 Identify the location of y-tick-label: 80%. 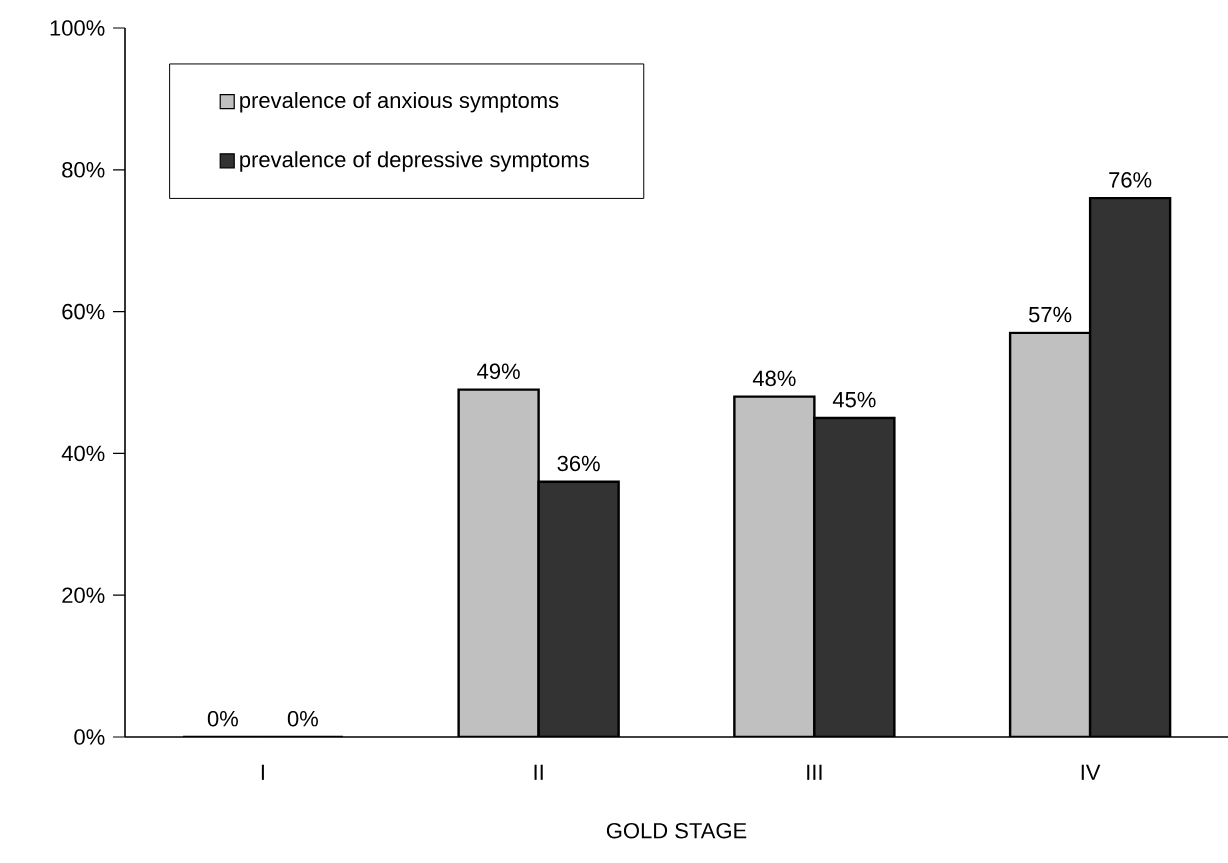
(83, 170).